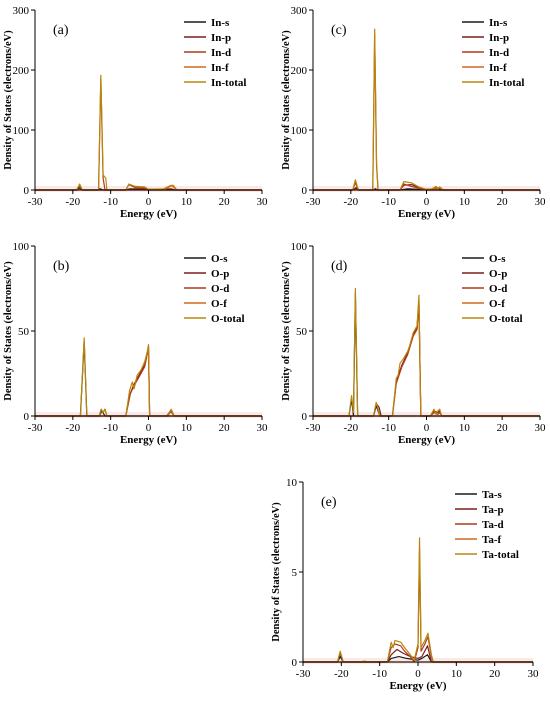  I want to click on legend-label-ta-total: Ta-total, so click(500, 555).